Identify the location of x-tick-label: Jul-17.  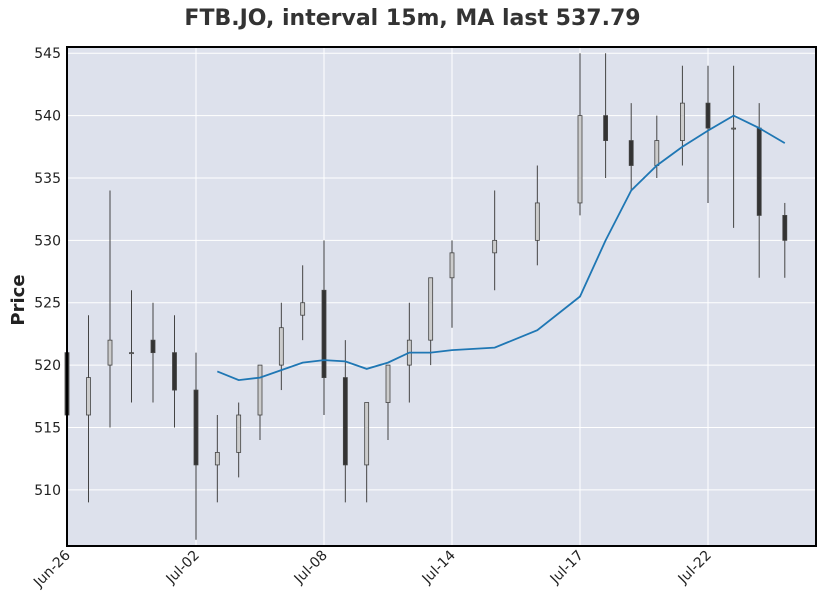
(567, 568).